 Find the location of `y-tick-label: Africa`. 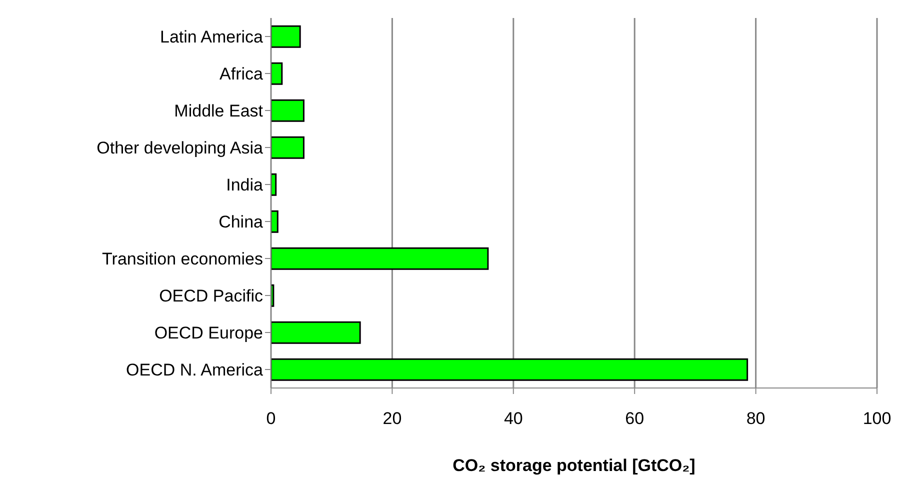

y-tick-label: Africa is located at coordinates (242, 74).